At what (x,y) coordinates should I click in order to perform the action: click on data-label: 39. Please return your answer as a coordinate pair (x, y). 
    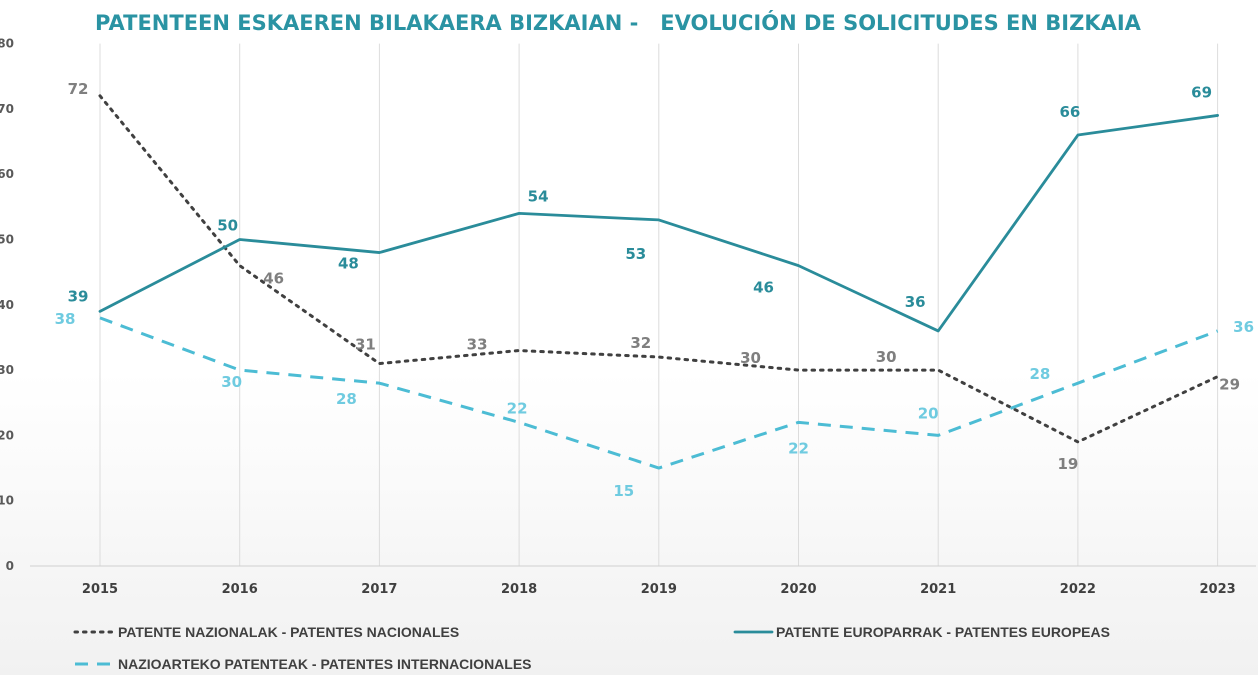
    Looking at the image, I should click on (78, 296).